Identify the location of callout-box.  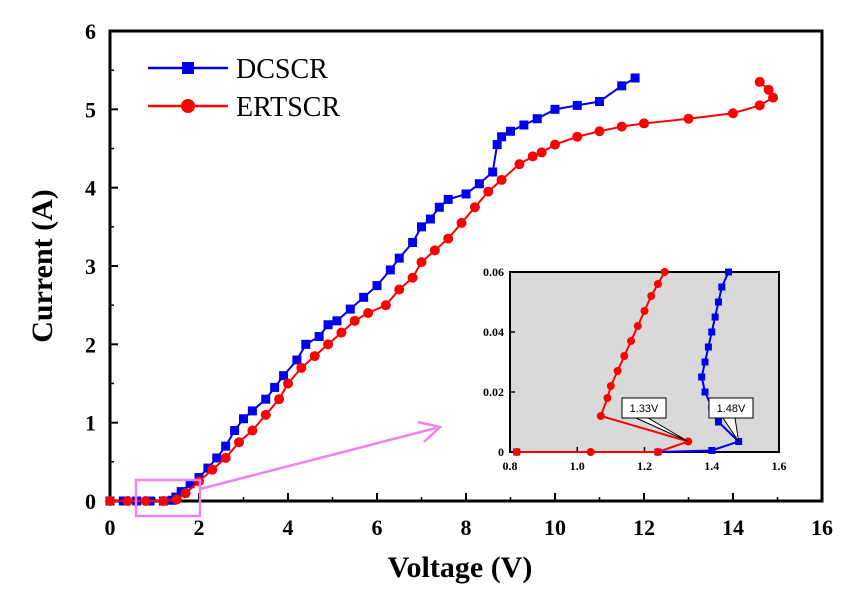
(731, 408).